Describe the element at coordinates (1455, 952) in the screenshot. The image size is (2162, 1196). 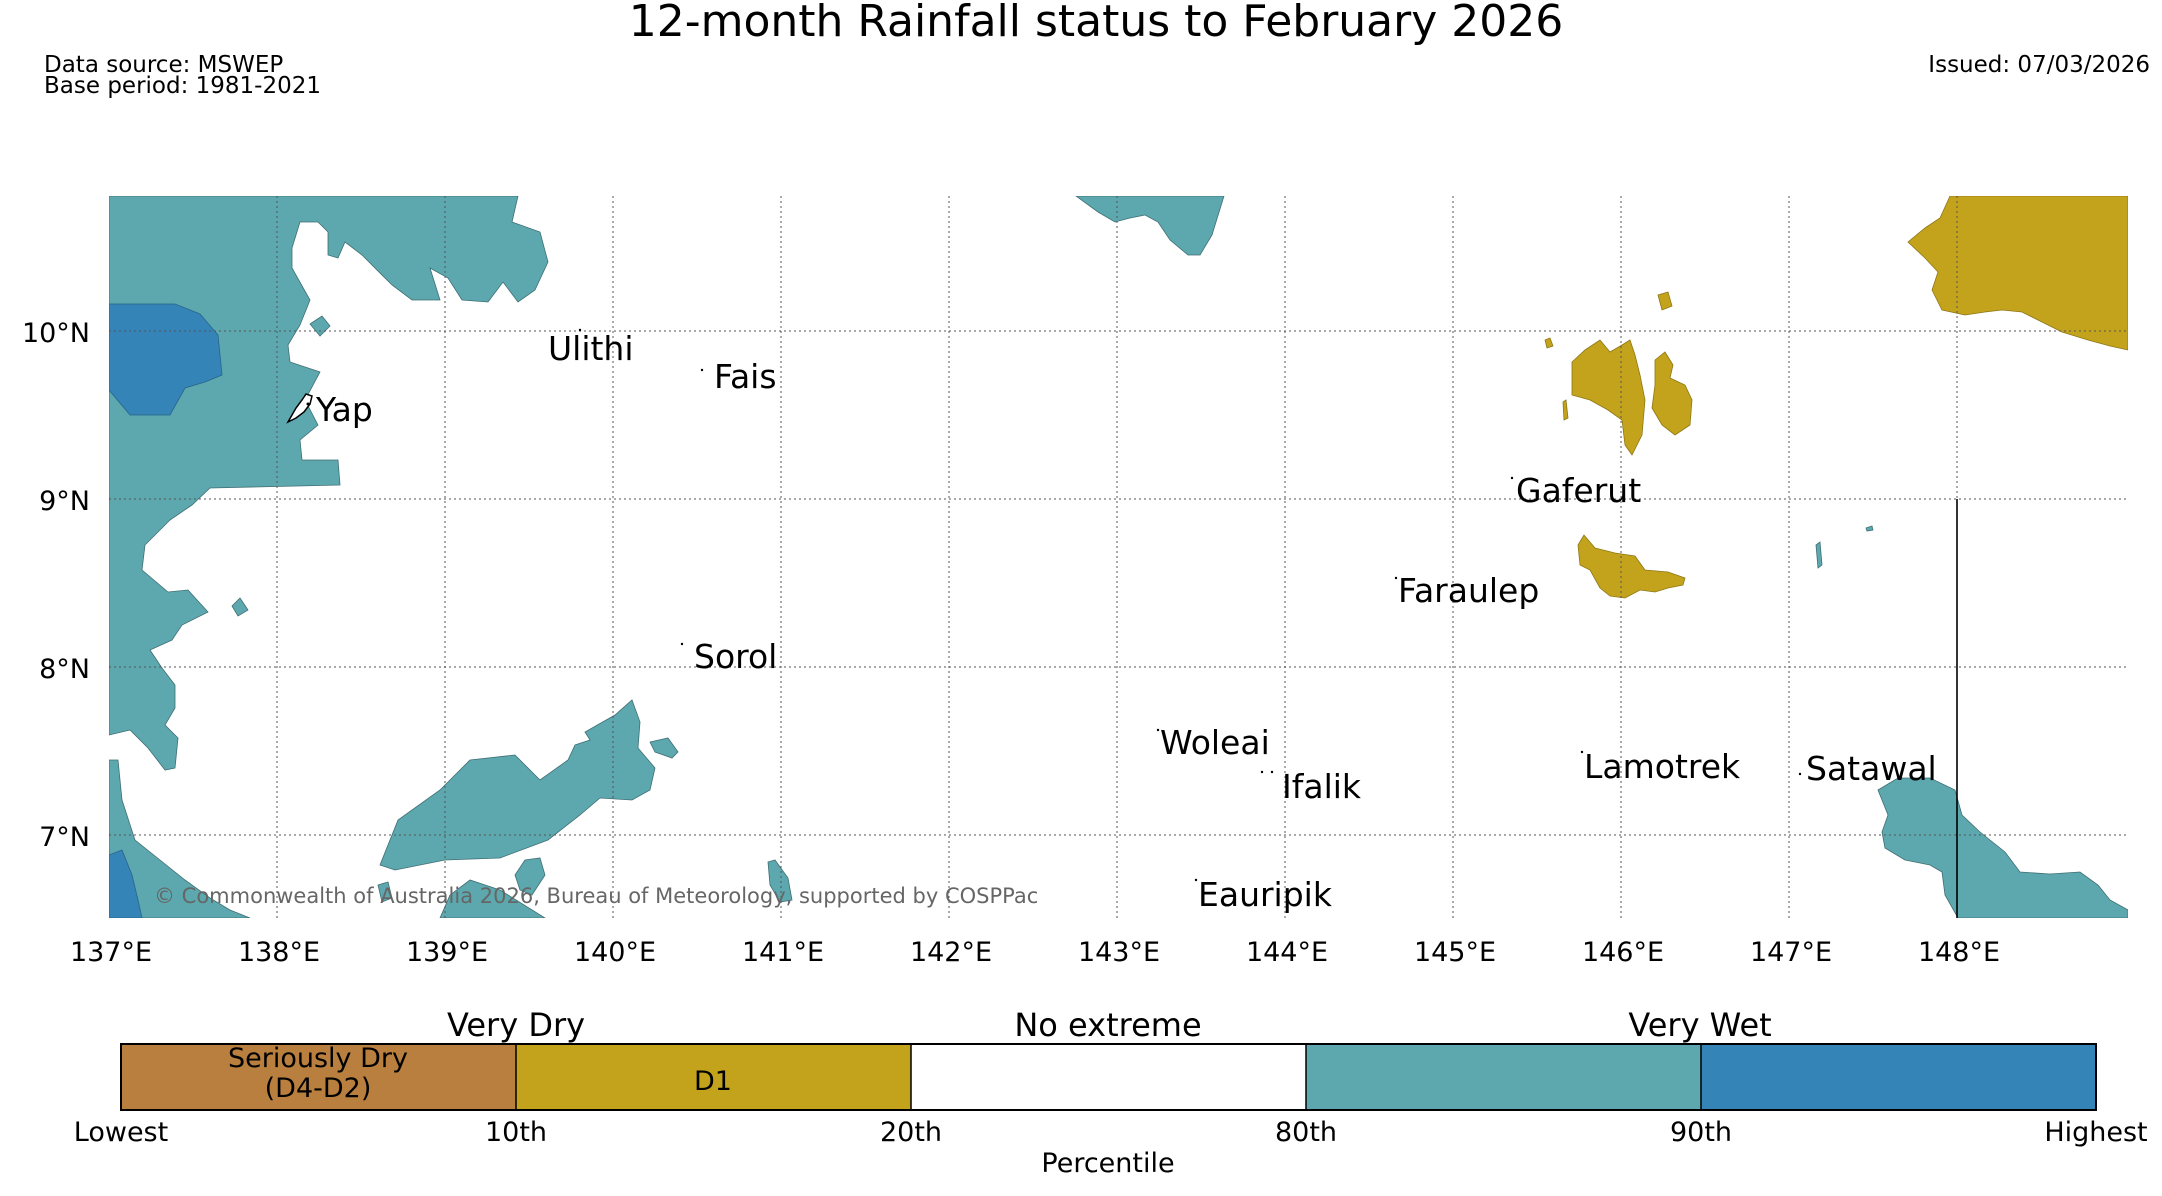
I see `lon-label: 145°E` at that location.